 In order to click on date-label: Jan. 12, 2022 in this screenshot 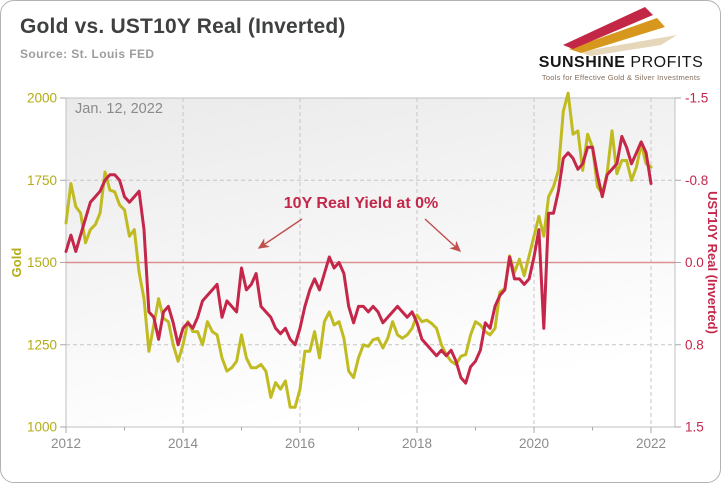, I will do `click(119, 109)`.